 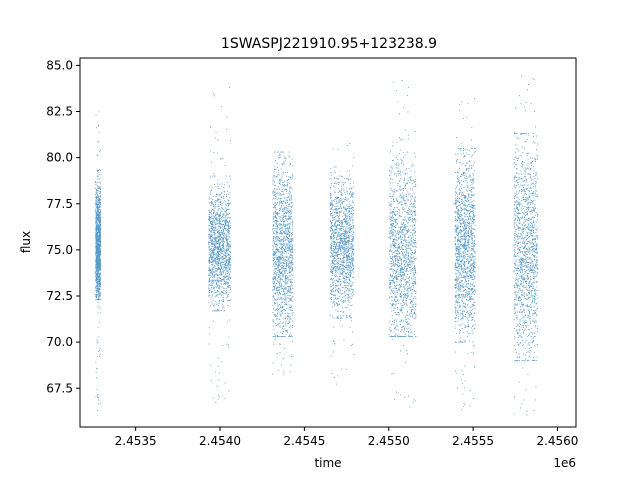 What do you see at coordinates (304, 441) in the screenshot?
I see `x-tick-label: 2.4545` at bounding box center [304, 441].